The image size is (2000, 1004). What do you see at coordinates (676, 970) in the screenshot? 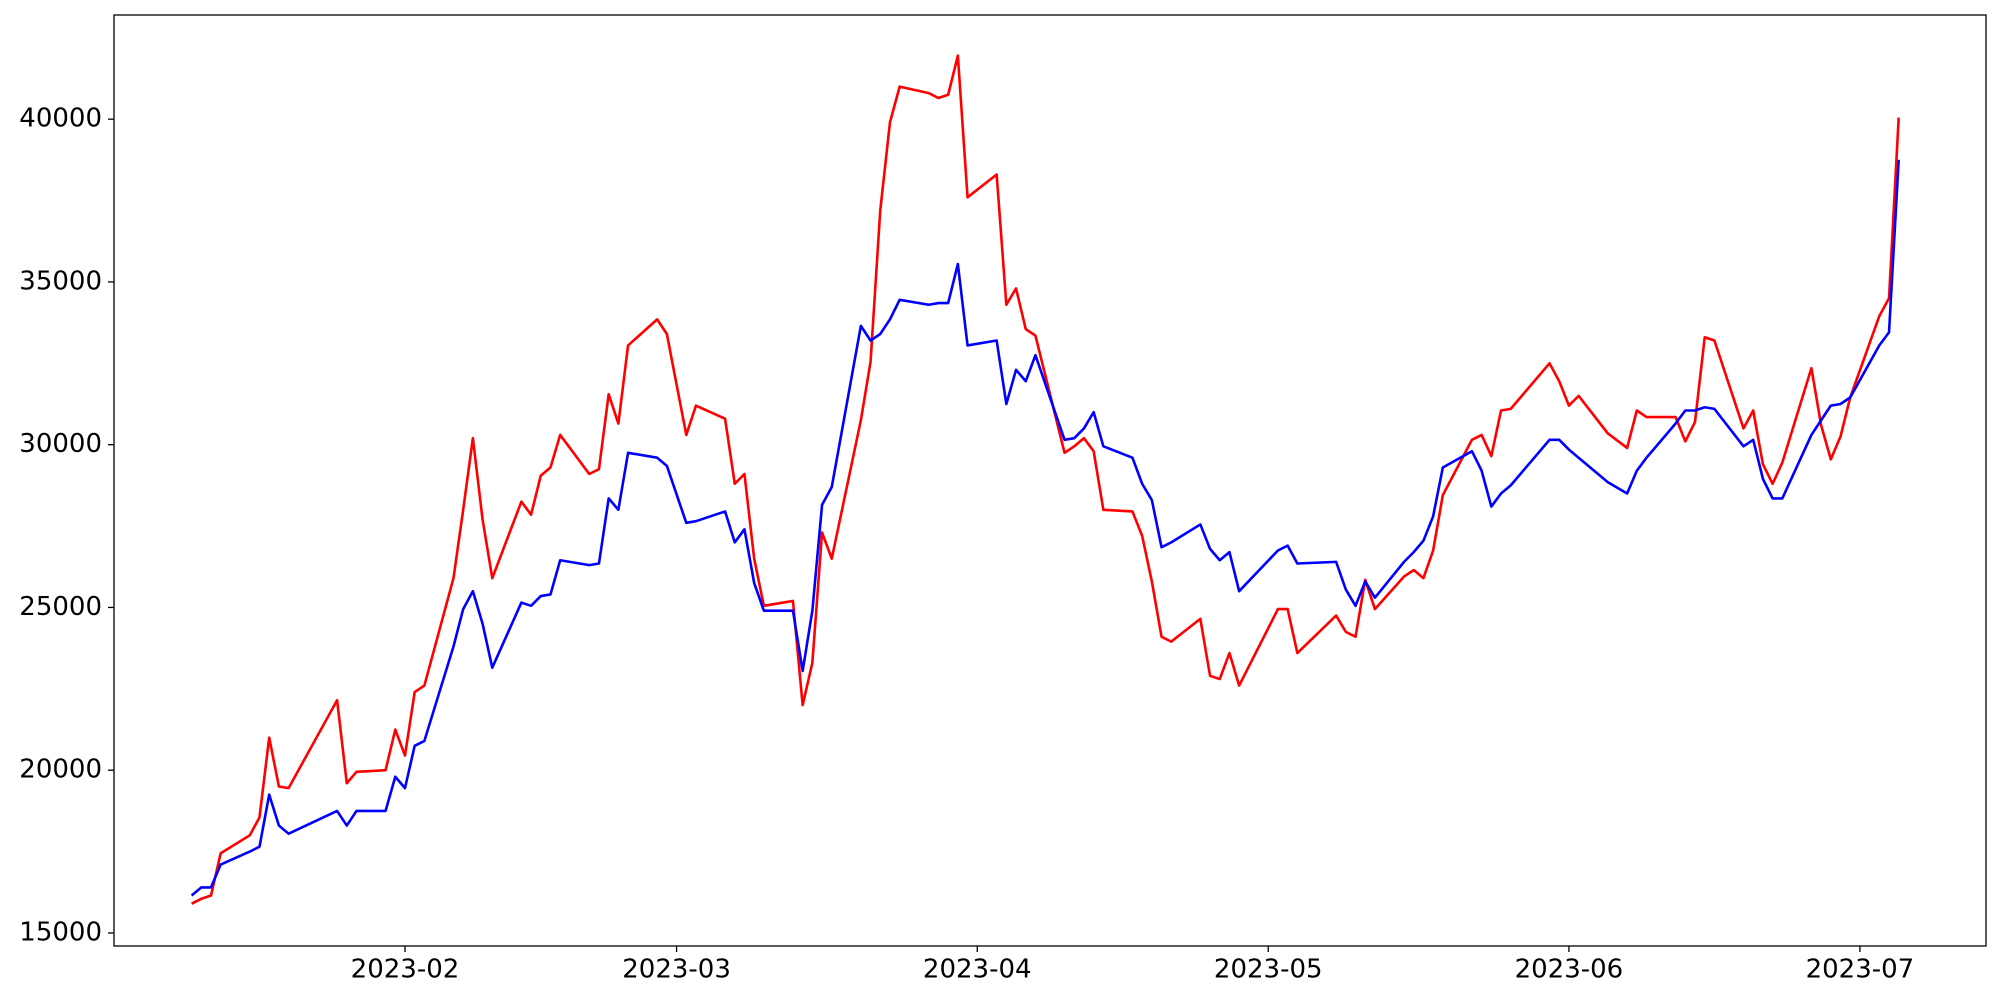
I see `x-tick-label: 2023-03` at bounding box center [676, 970].